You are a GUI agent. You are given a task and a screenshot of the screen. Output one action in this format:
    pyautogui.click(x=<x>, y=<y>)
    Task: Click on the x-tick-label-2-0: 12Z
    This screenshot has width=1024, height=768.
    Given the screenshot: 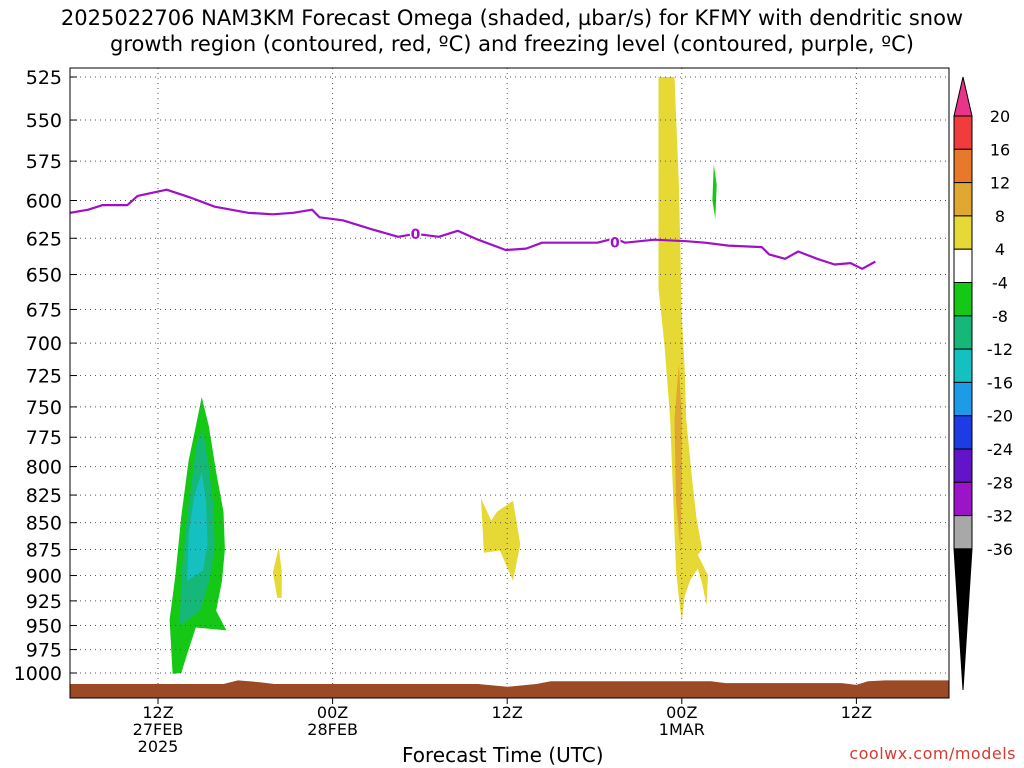 What is the action you would take?
    pyautogui.click(x=507, y=712)
    